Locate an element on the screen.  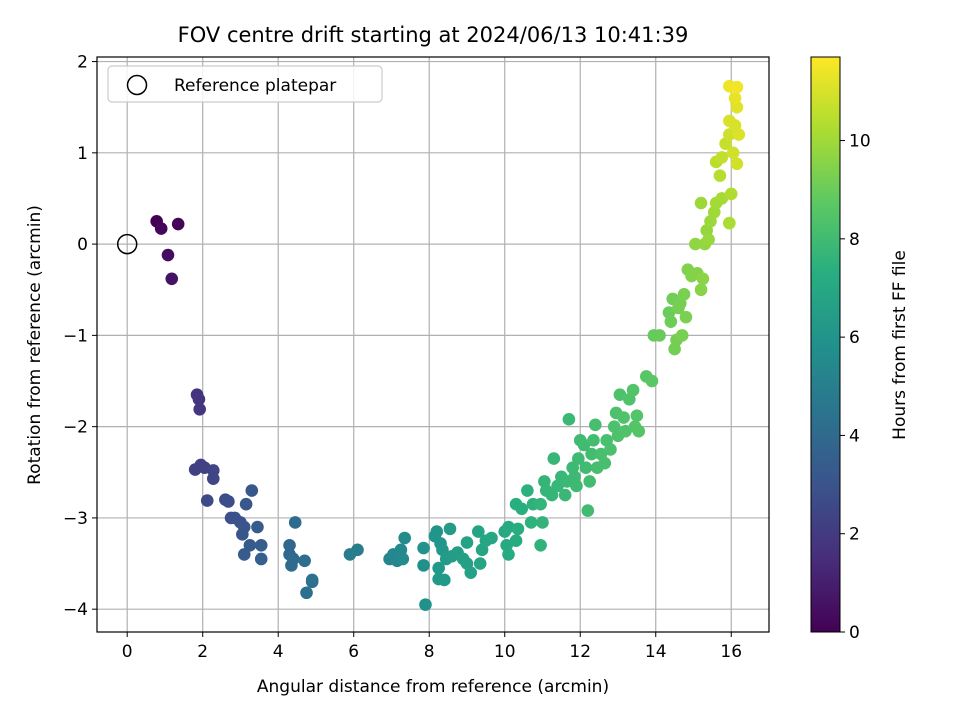
x-axis-ticks: 0 2 4 6 8 10 12 14 16 is located at coordinates (432, 647).